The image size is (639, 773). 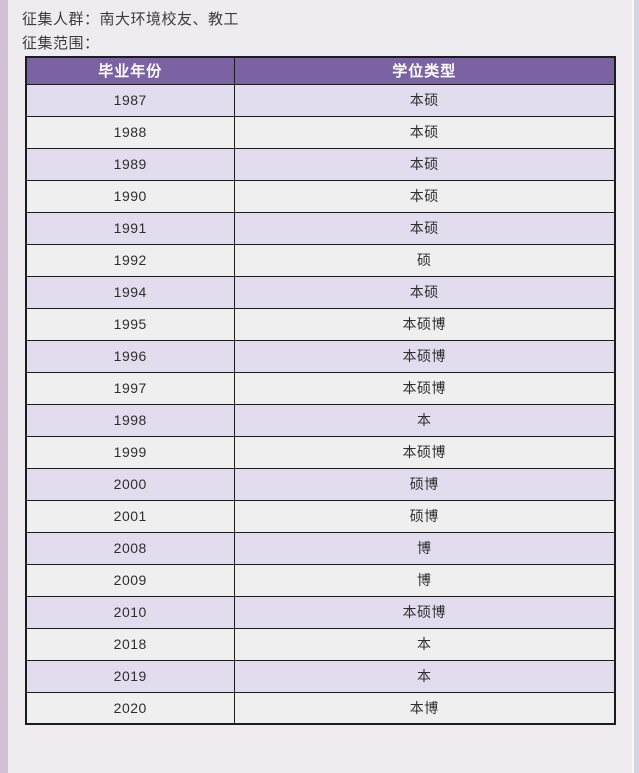 I want to click on graduation-year-cell: 1995, so click(x=130, y=324).